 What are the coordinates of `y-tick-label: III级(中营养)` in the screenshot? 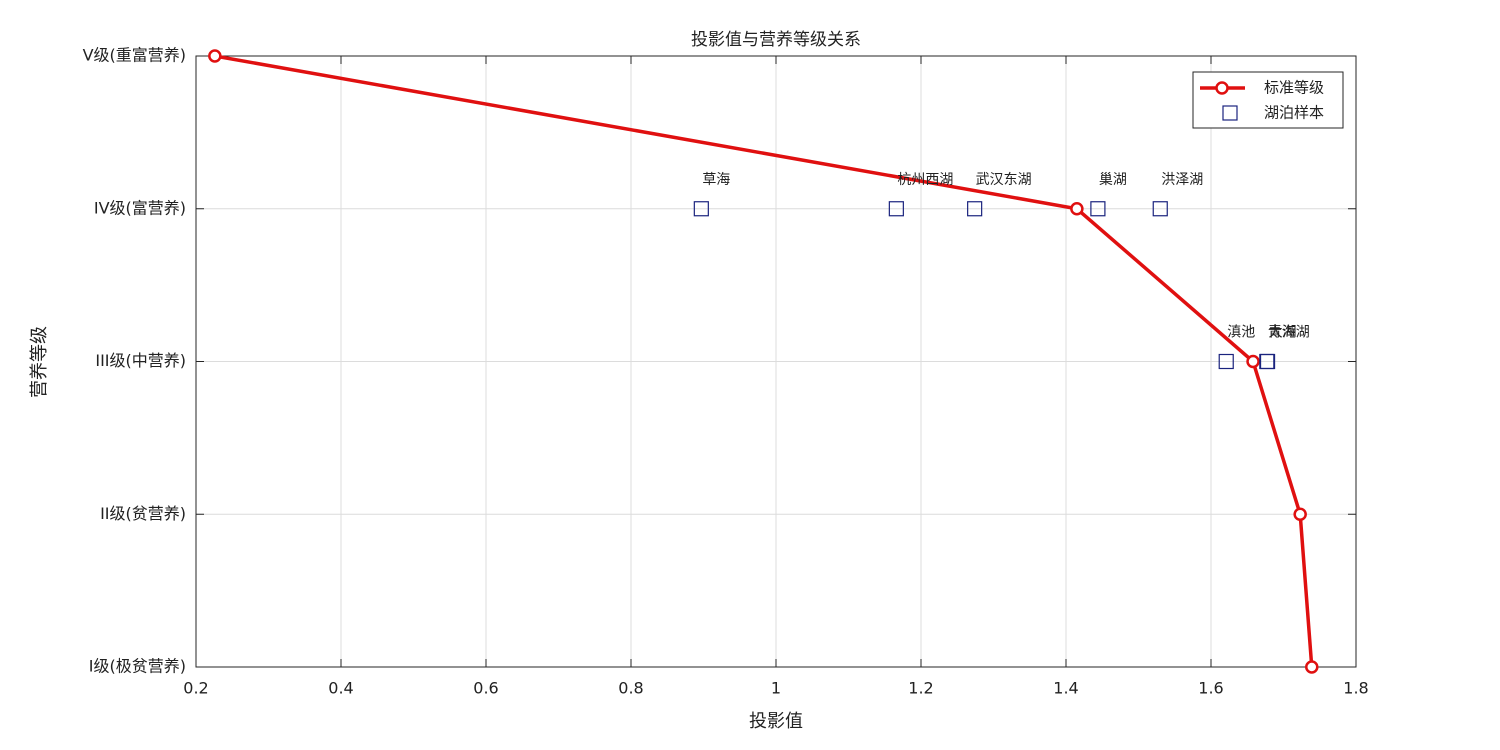 It's located at (140, 360).